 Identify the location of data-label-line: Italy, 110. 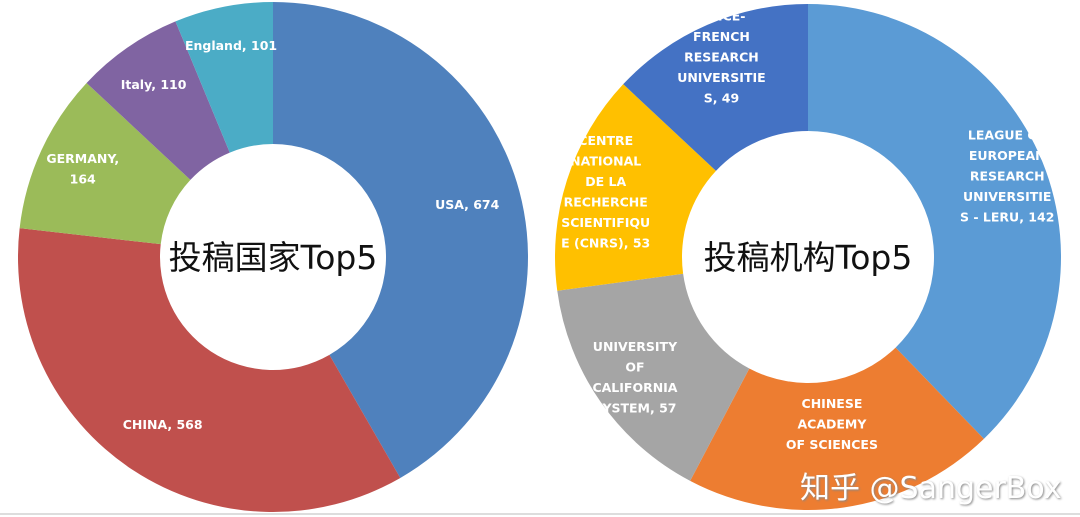
(154, 84).